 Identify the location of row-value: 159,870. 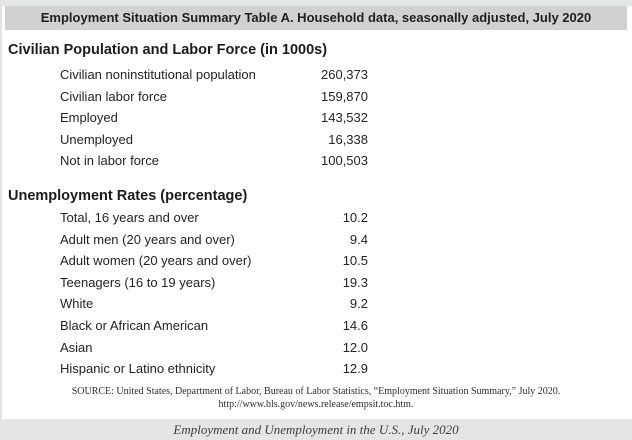
(344, 96).